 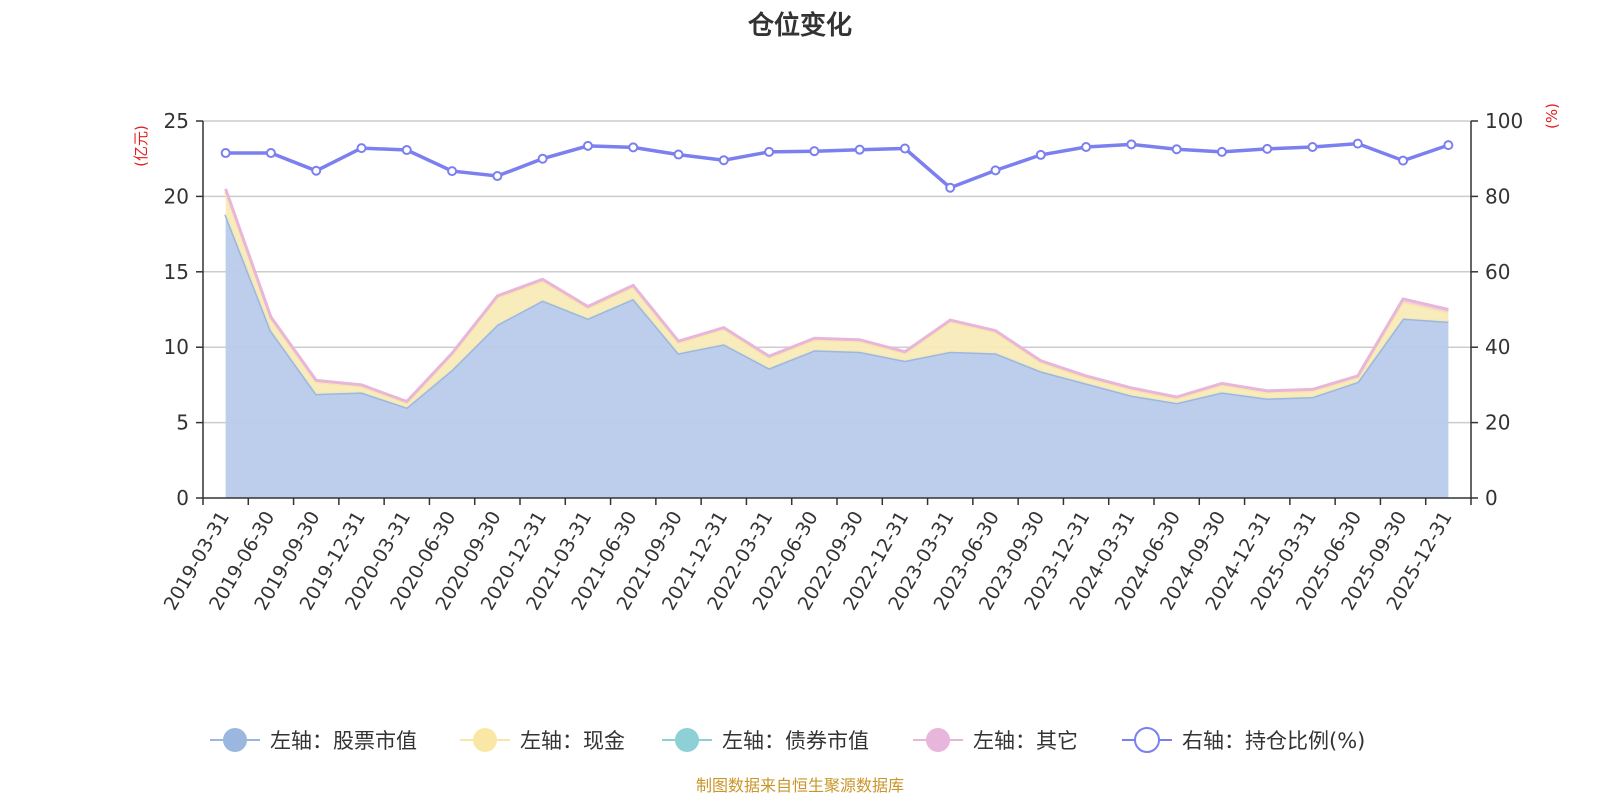 What do you see at coordinates (182, 498) in the screenshot?
I see `left-tick-label: 0` at bounding box center [182, 498].